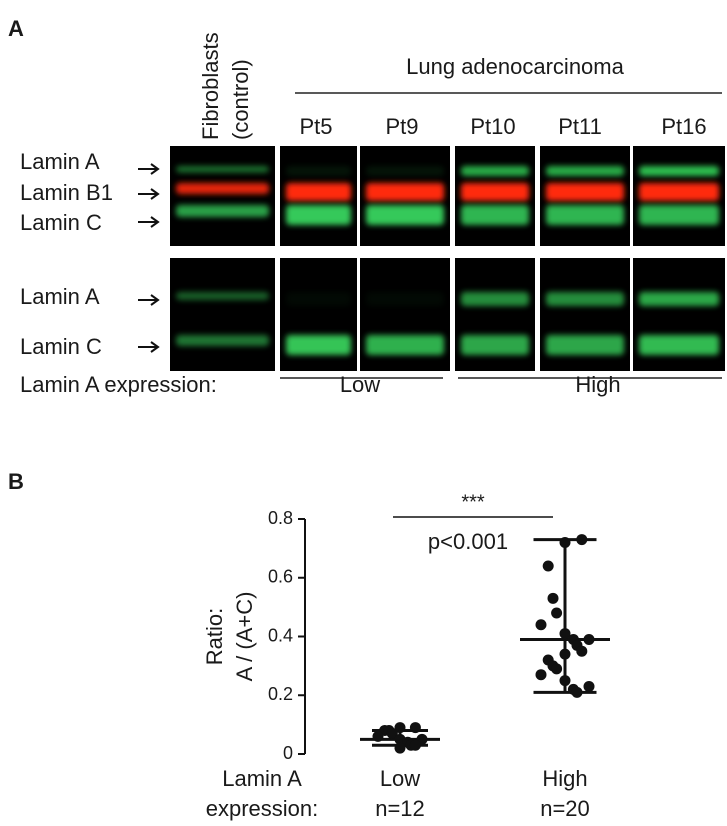 The height and width of the screenshot is (826, 727). Describe the element at coordinates (473, 502) in the screenshot. I see `significance: ***` at that location.